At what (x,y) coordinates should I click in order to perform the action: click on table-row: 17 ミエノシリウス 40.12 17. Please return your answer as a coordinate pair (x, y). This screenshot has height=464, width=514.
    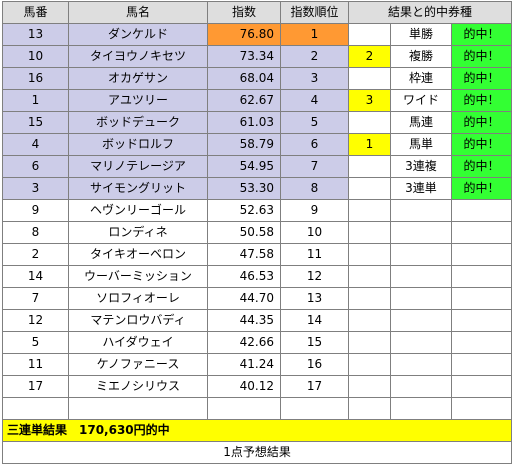
    Looking at the image, I should click on (257, 386).